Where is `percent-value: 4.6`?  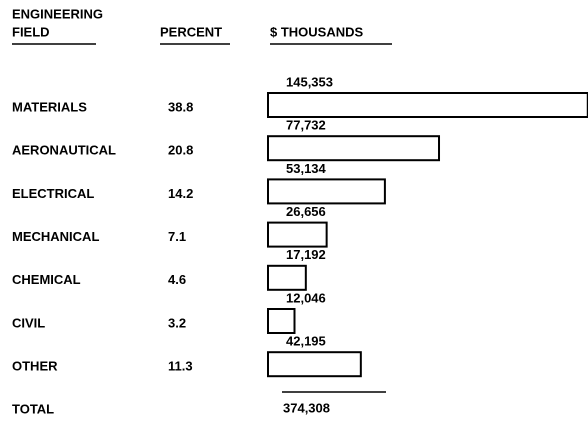
percent-value: 4.6 is located at coordinates (177, 279).